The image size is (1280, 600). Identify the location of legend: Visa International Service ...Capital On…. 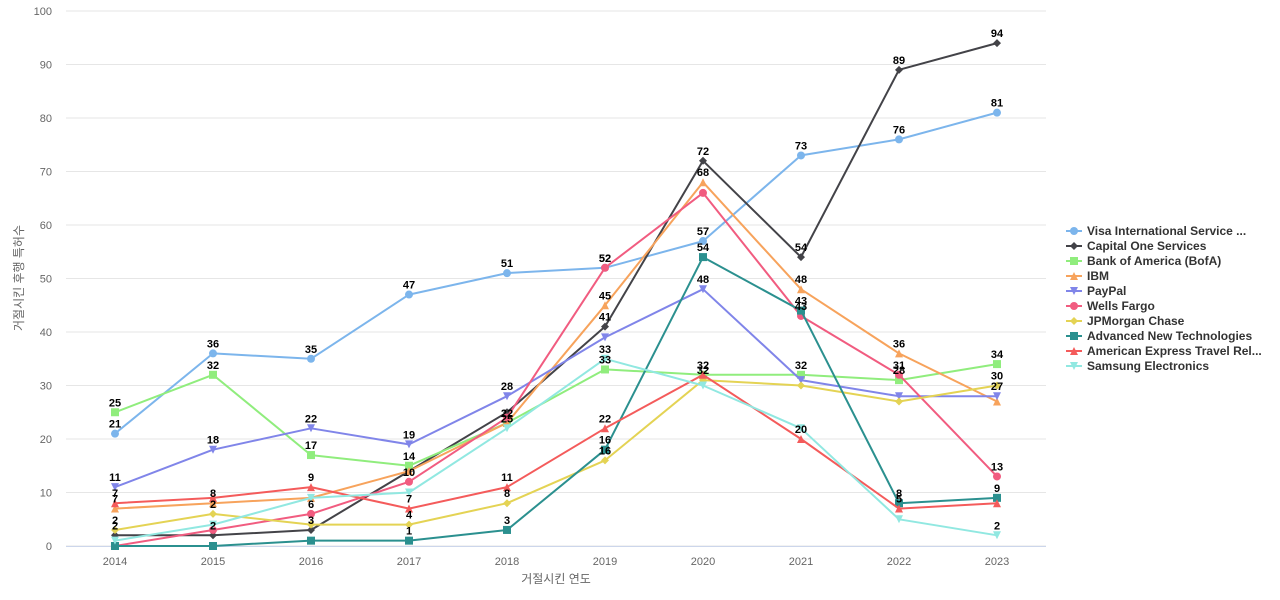
(1164, 298).